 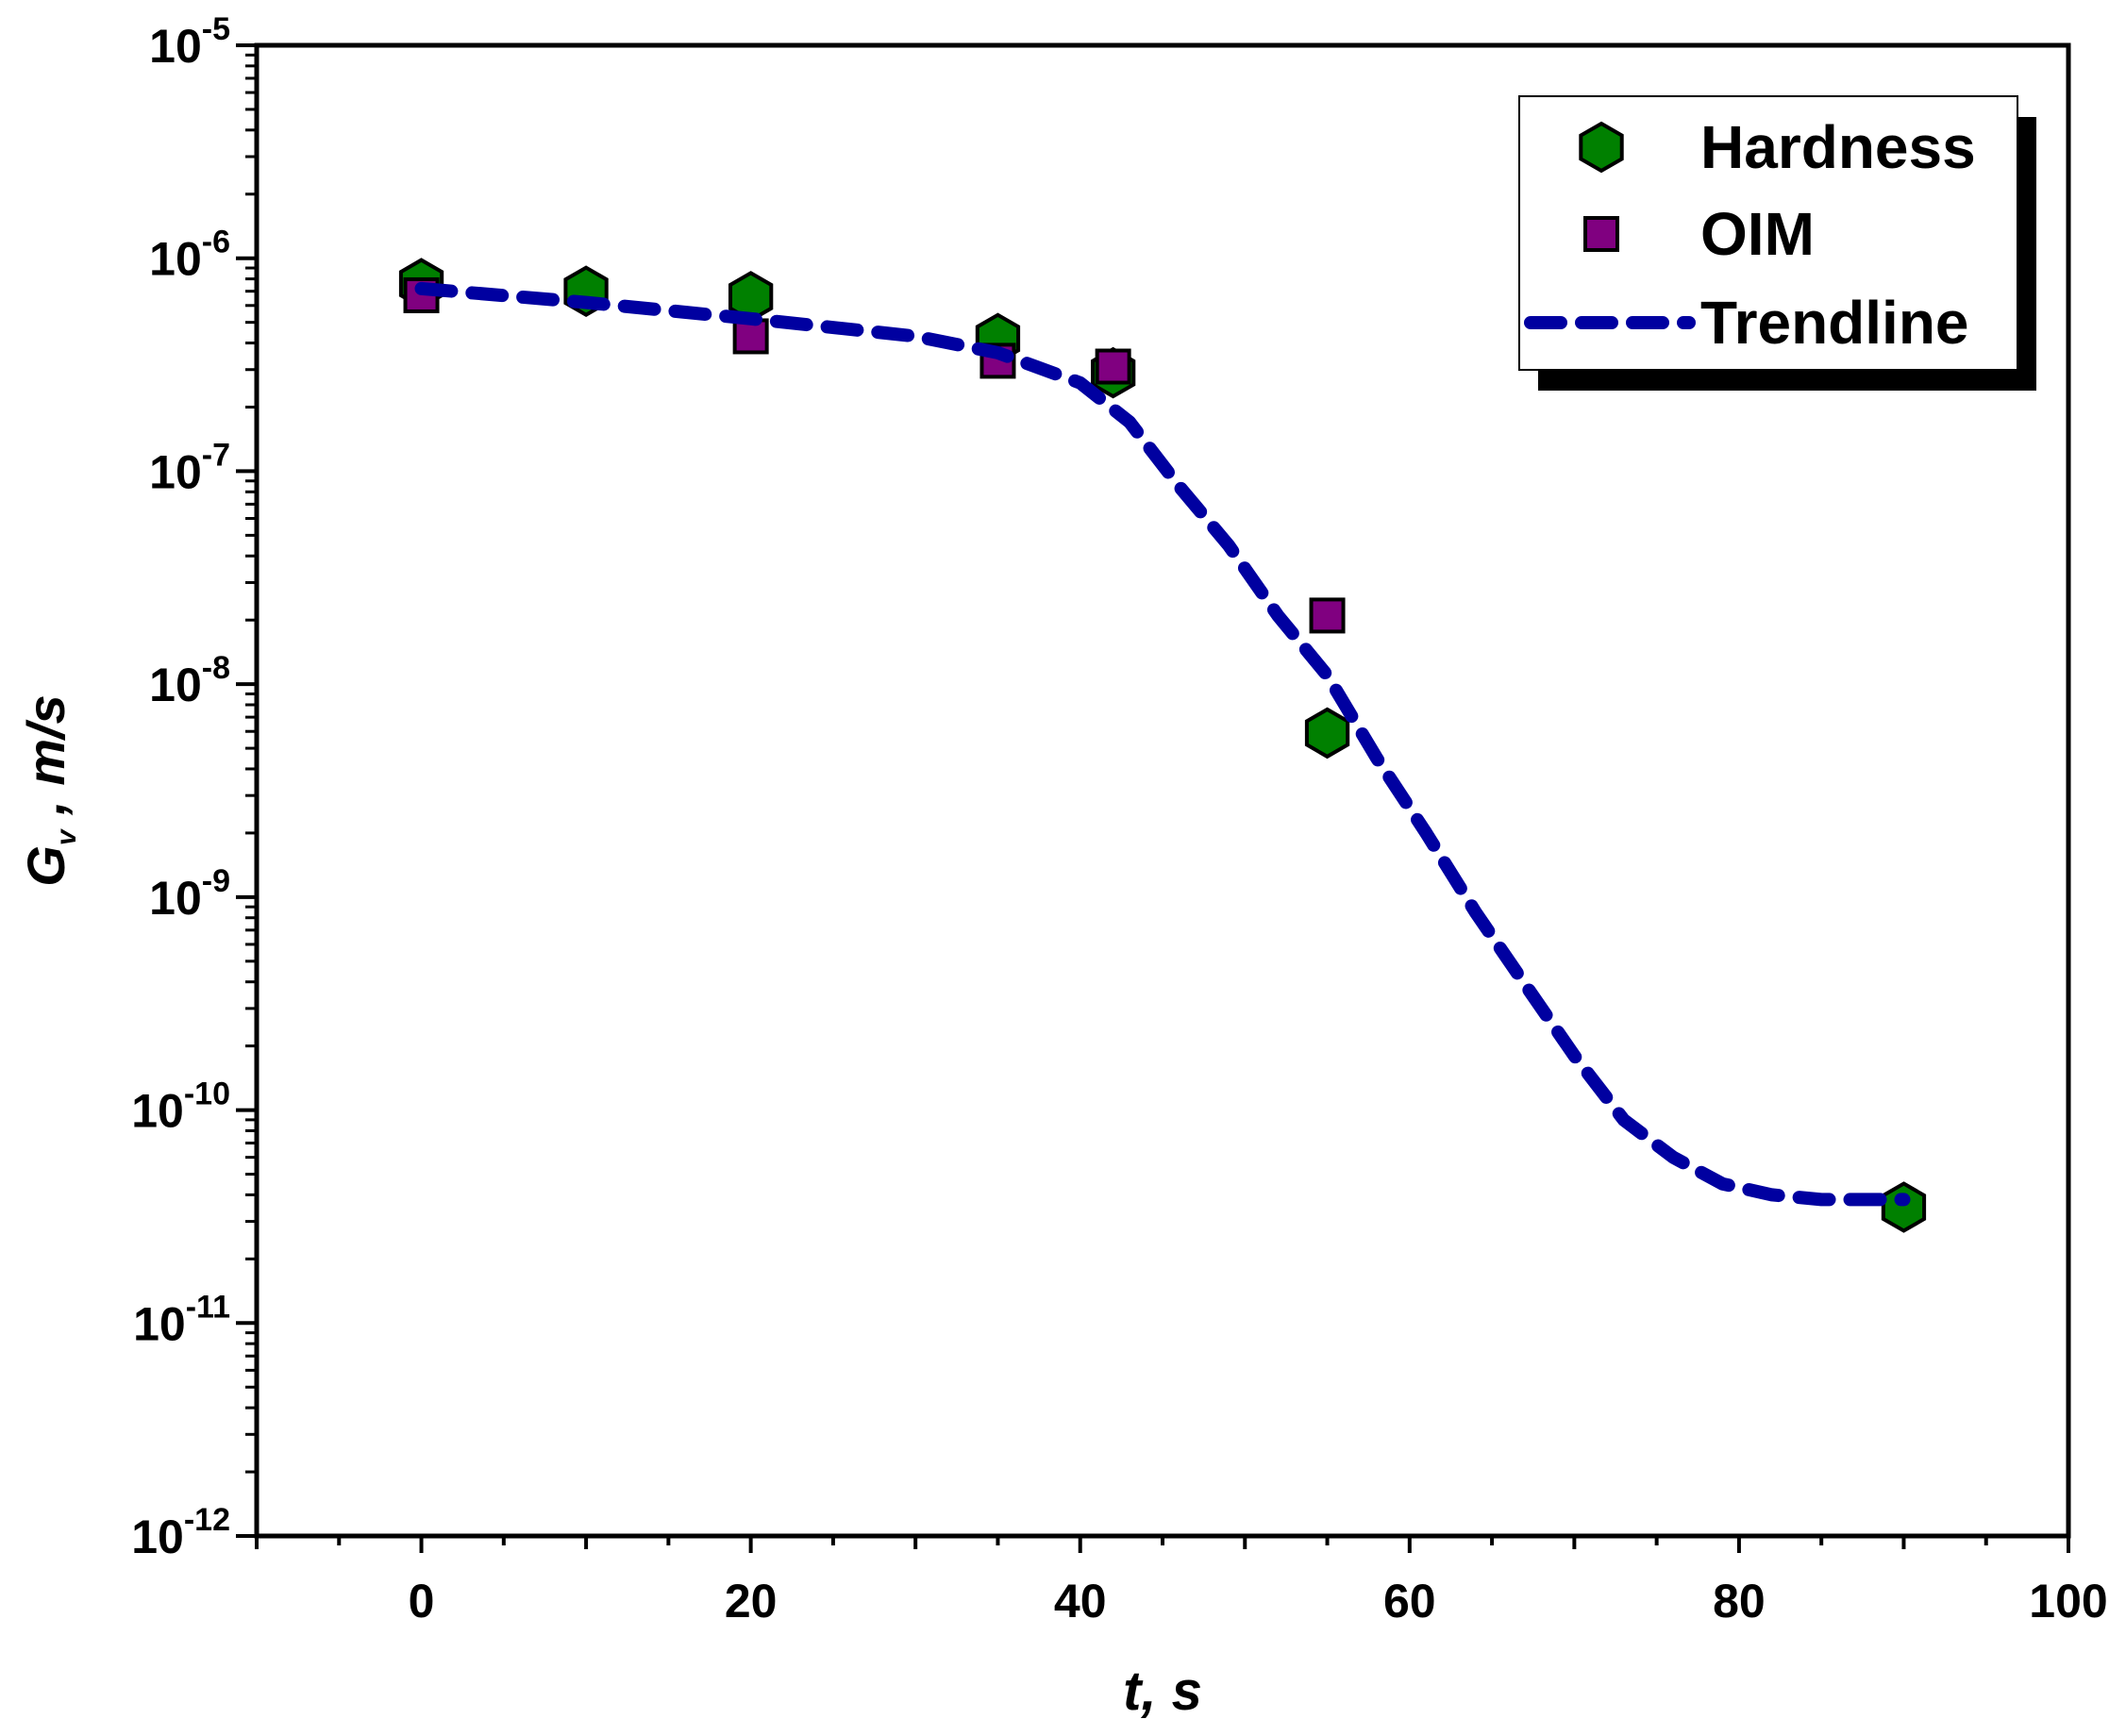 I want to click on legend-label: Hardness, so click(x=1838, y=147).